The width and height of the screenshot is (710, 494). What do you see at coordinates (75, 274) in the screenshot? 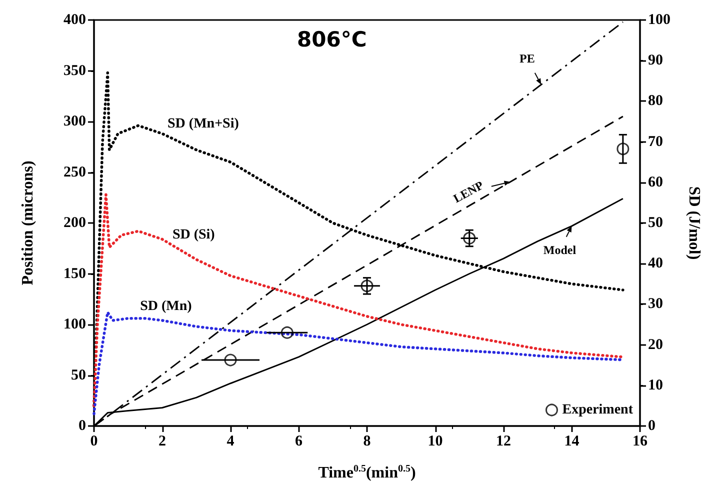
I see `y-tick-label: 150` at bounding box center [75, 274].